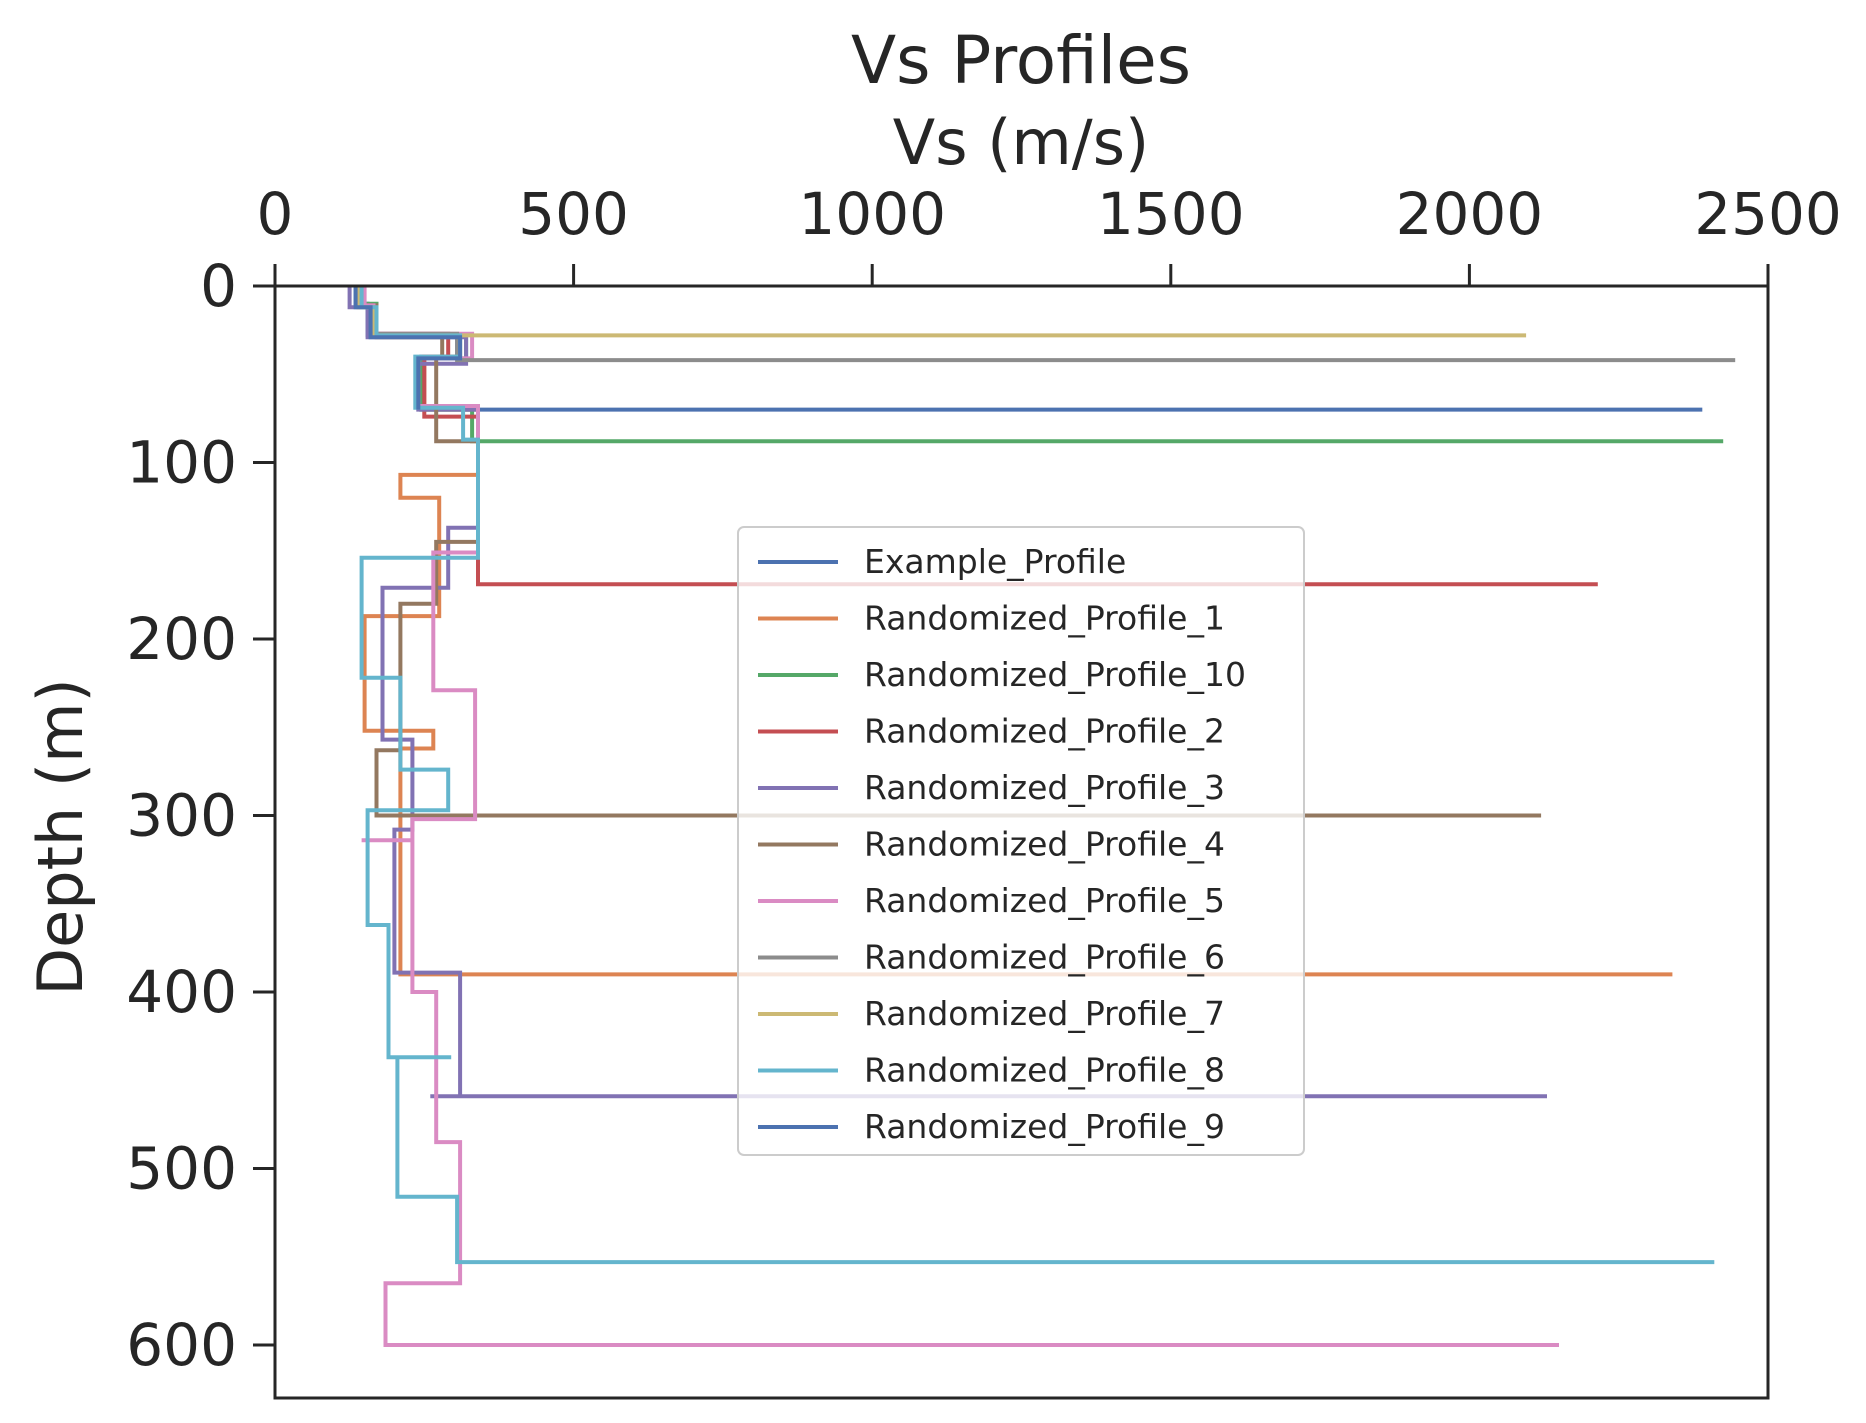 The height and width of the screenshot is (1423, 1866). I want to click on legend-label: Randomized_Profile_2, so click(1044, 731).